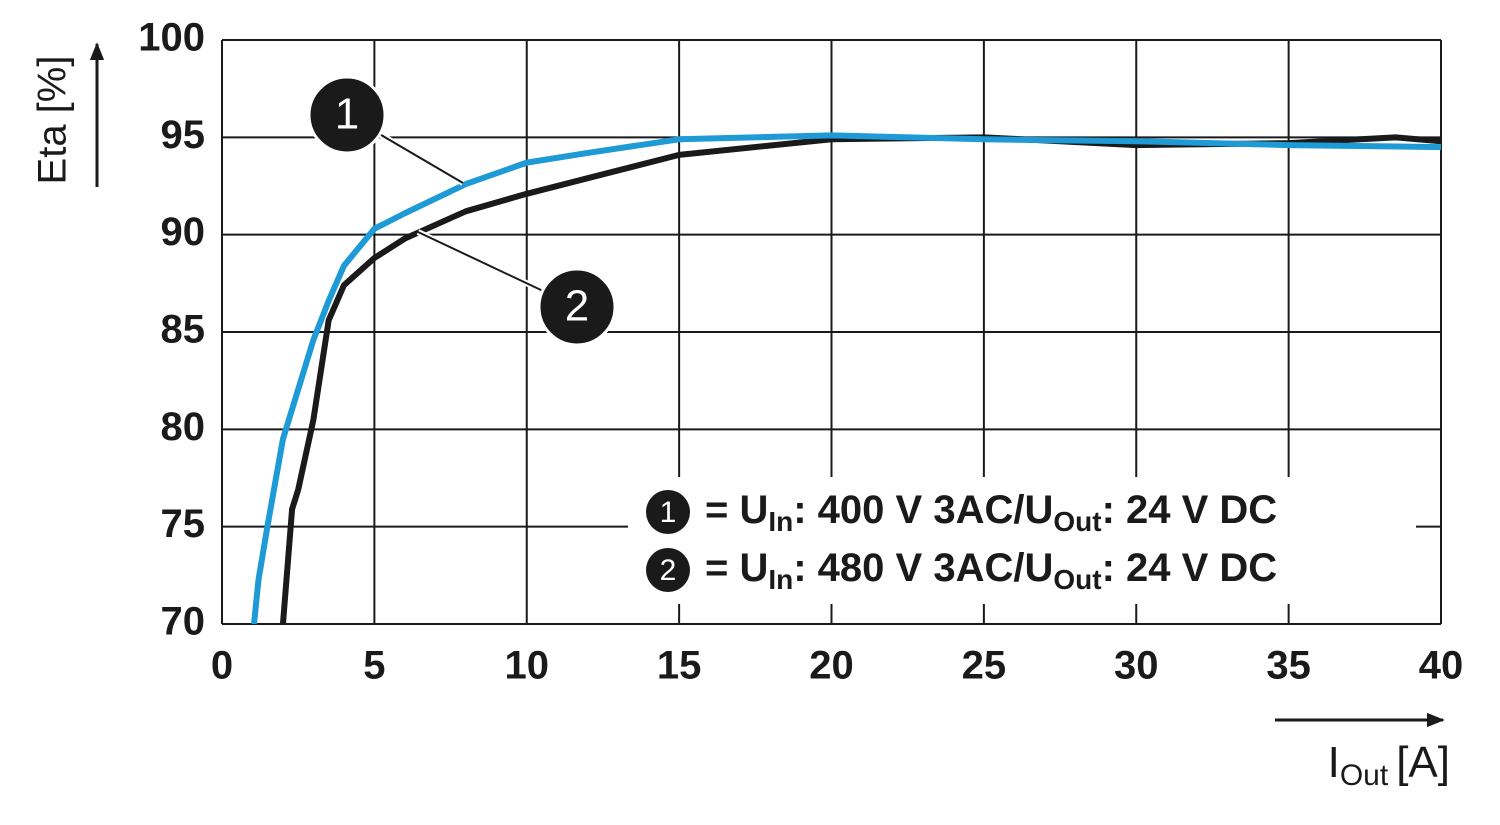  I want to click on y-tick-label: 70, so click(183, 622).